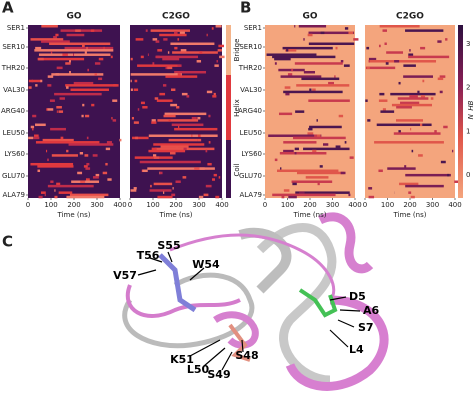 The width and height of the screenshot is (474, 413). Describe the element at coordinates (13, 68) in the screenshot. I see `y-tick-label: THR20` at that location.